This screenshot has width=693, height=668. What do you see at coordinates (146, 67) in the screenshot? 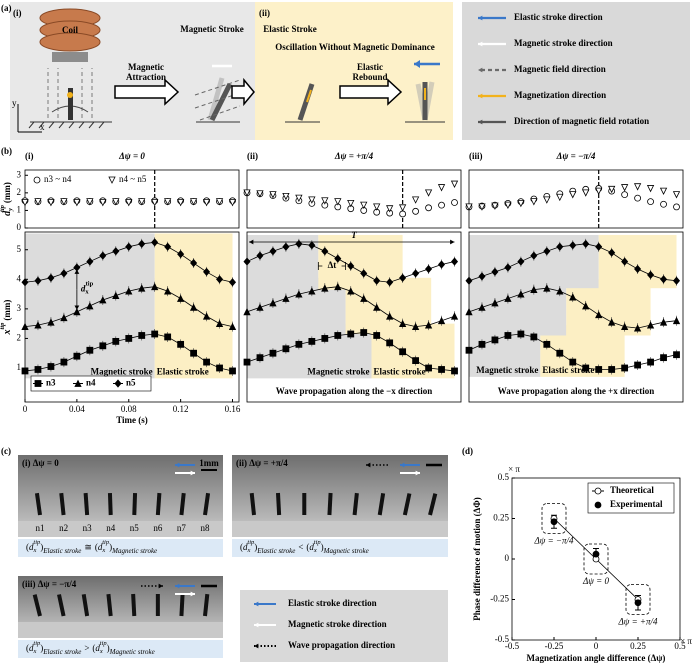
I see `arrow-label: Magnetic` at bounding box center [146, 67].